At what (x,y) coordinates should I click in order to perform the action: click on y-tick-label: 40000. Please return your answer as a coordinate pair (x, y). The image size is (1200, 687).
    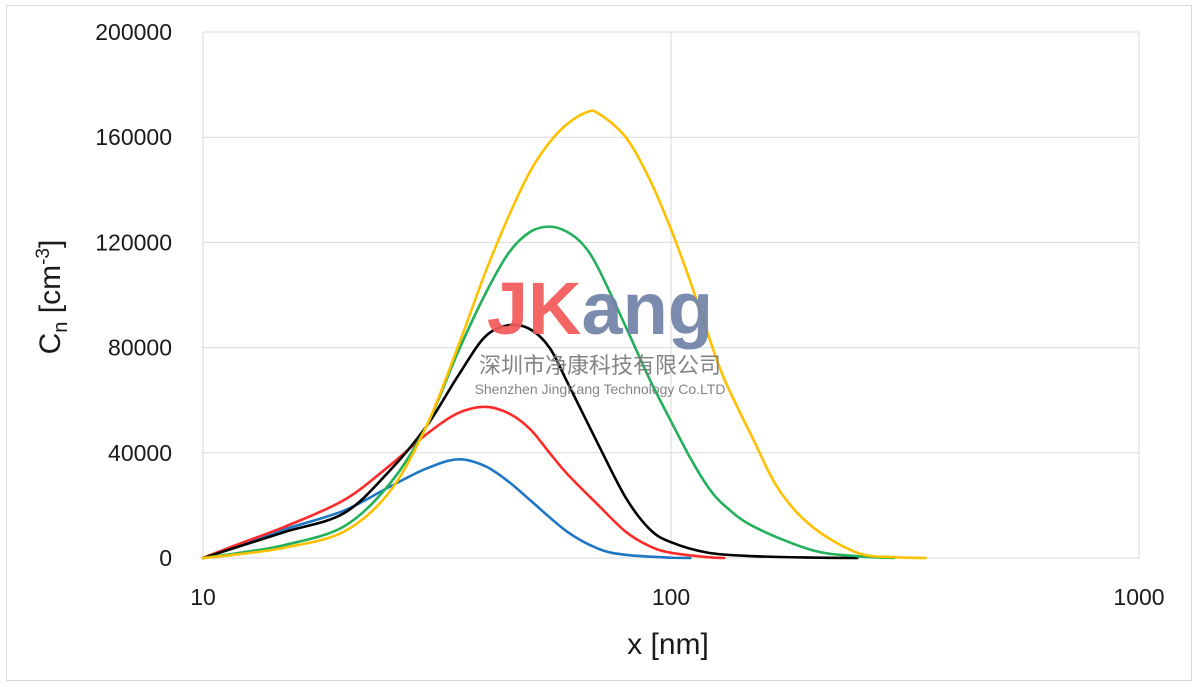
    Looking at the image, I should click on (140, 453).